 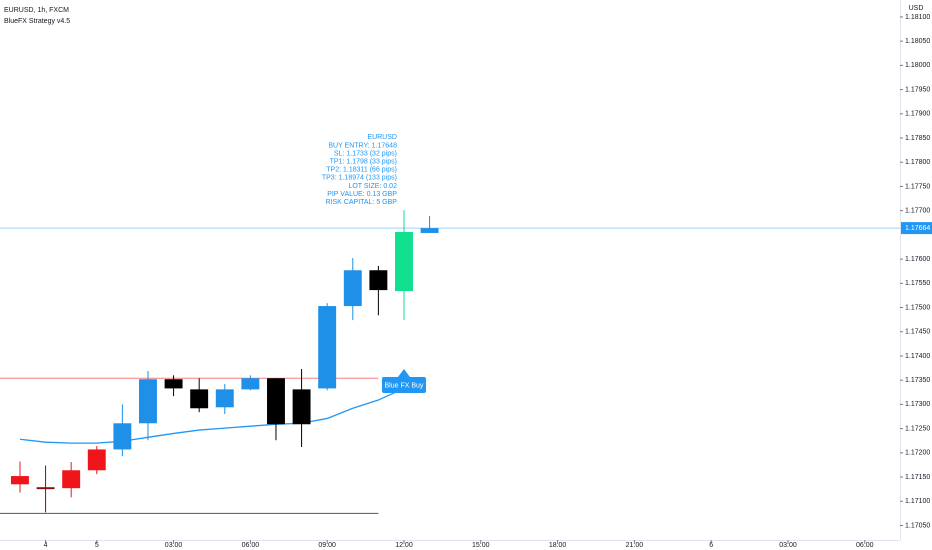 I want to click on info-line: BUY ENTRY: 1.17648, so click(x=362, y=145).